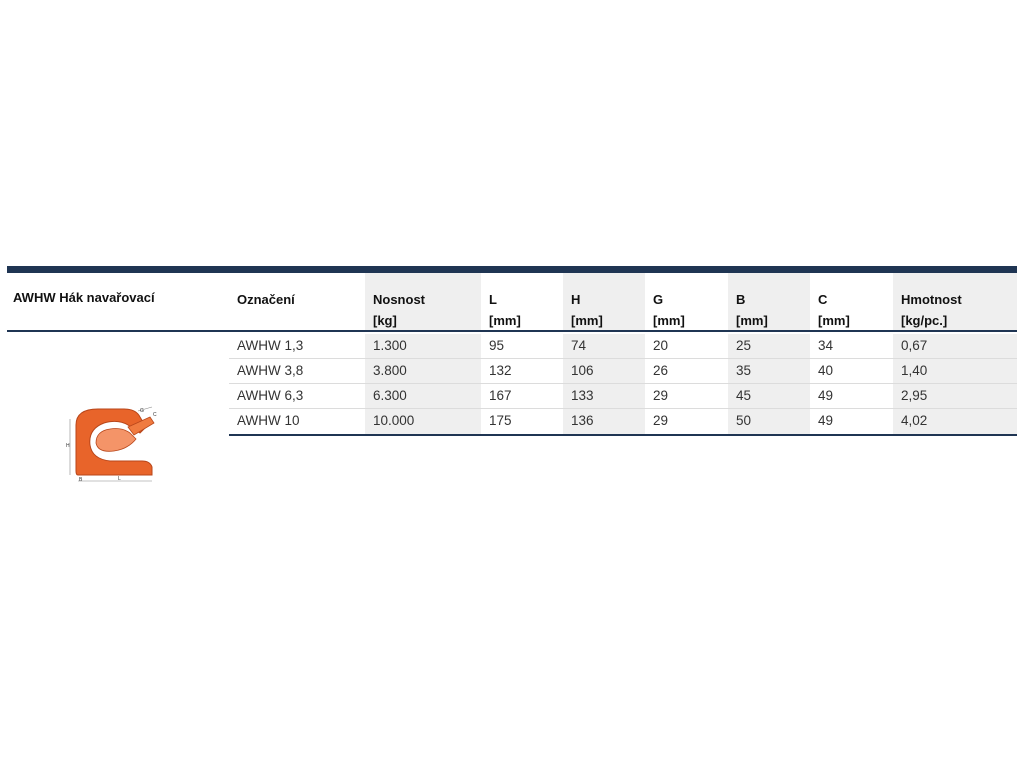  I want to click on dimension-label: L, so click(119, 479).